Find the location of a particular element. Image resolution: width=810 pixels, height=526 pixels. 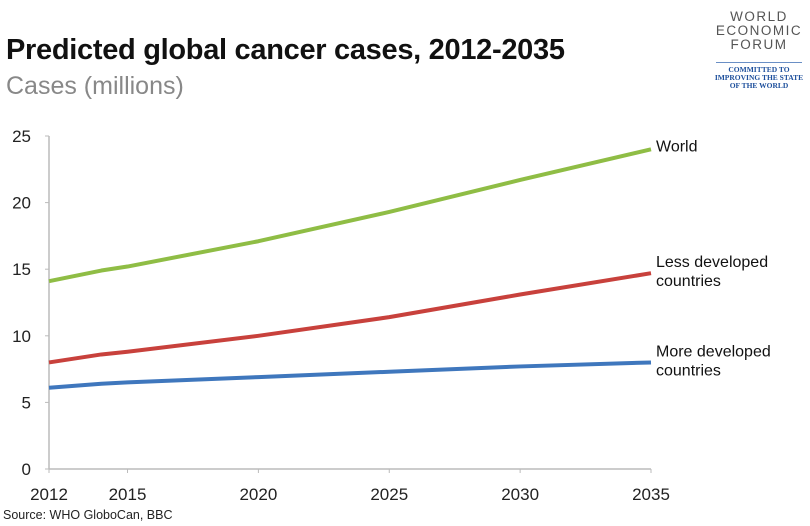

x-tick-label: 2015 is located at coordinates (128, 494).